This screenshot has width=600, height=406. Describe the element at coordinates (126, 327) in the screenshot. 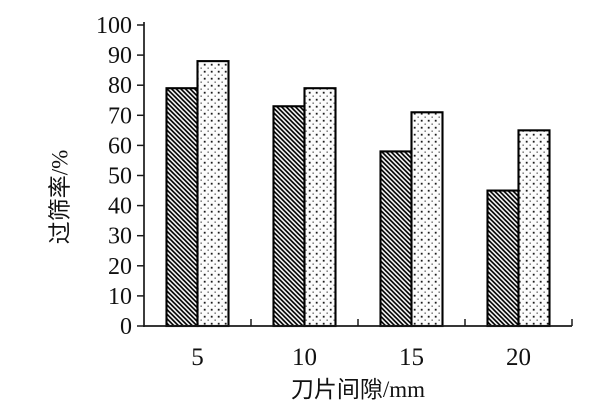

I see `y-tick-label-0: 0` at that location.